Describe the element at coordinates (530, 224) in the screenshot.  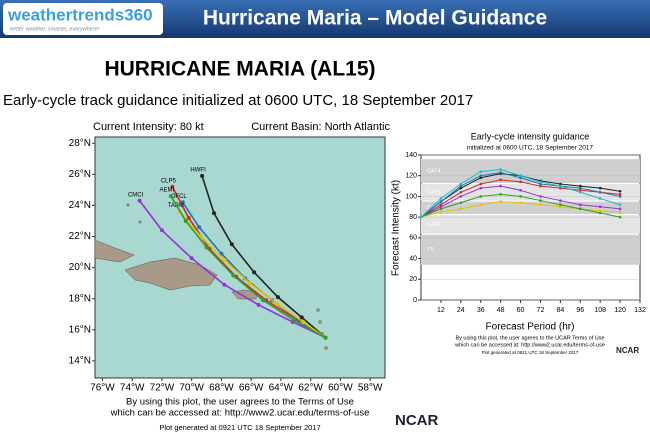
I see `category-band` at that location.